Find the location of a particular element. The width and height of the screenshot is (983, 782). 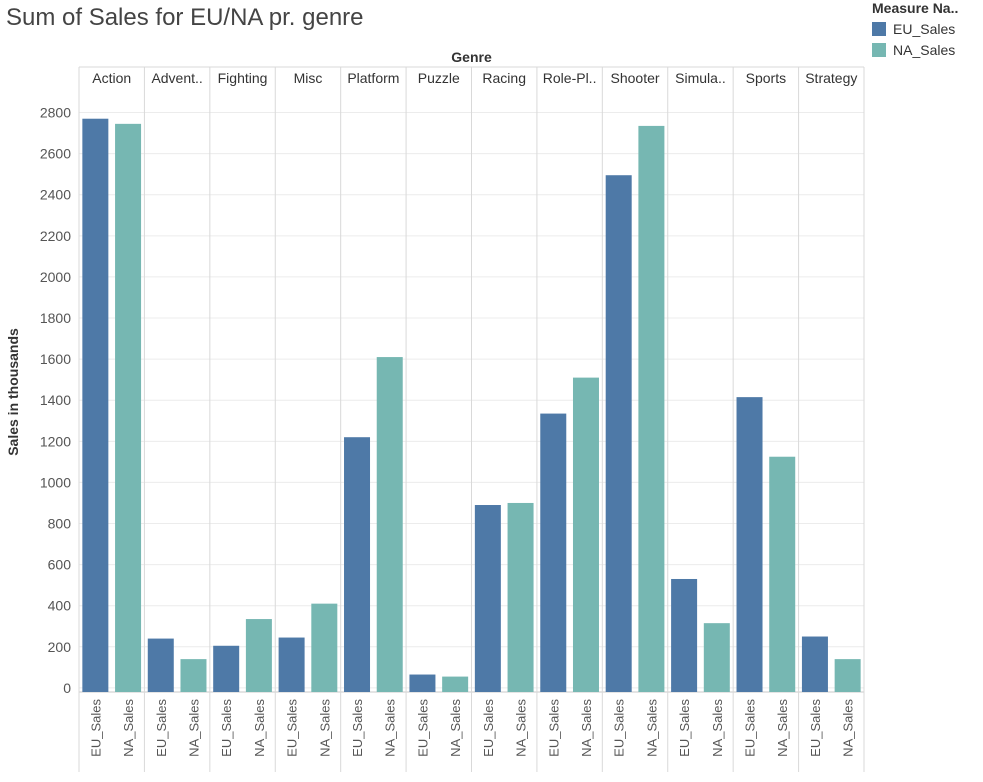

y-tick-label: 800 is located at coordinates (60, 524).